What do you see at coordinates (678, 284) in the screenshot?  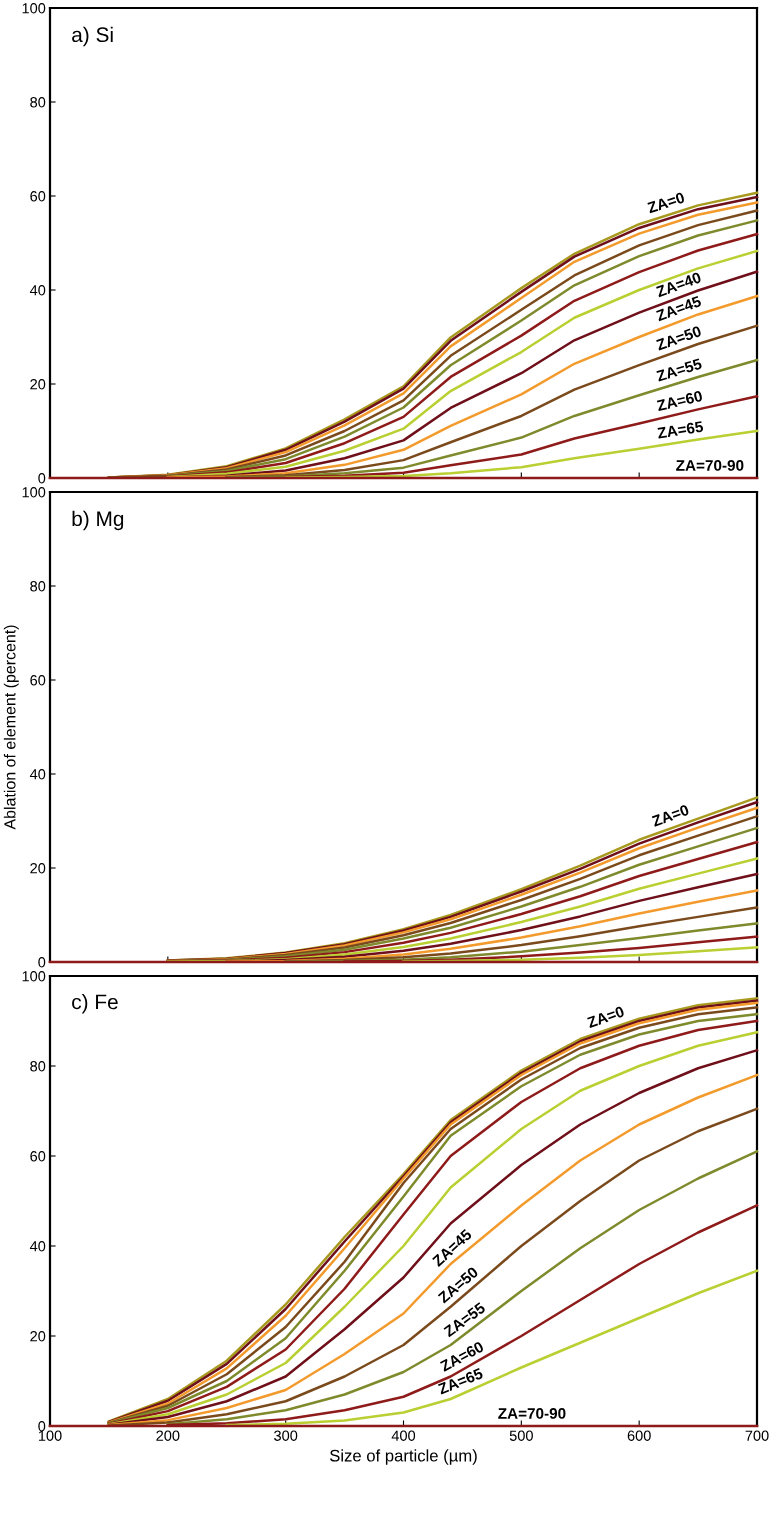 I see `annotation: ZA=40` at bounding box center [678, 284].